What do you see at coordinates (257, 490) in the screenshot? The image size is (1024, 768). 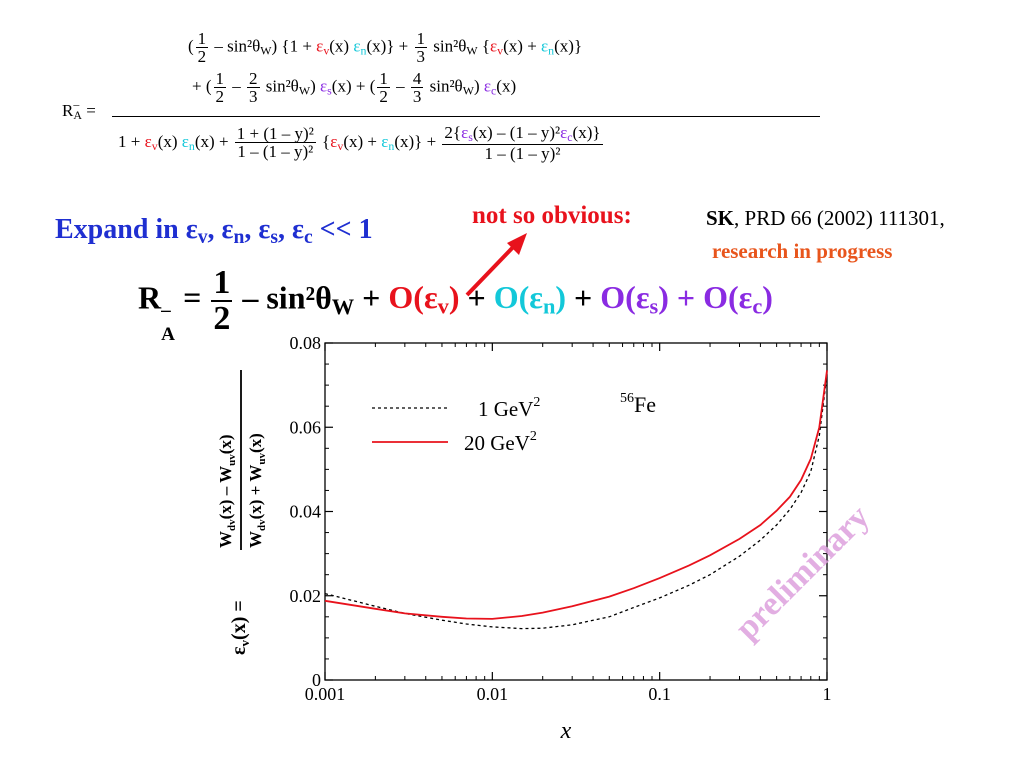 I see `svg-text: Wdv(x) + Wuv(x)` at bounding box center [257, 490].